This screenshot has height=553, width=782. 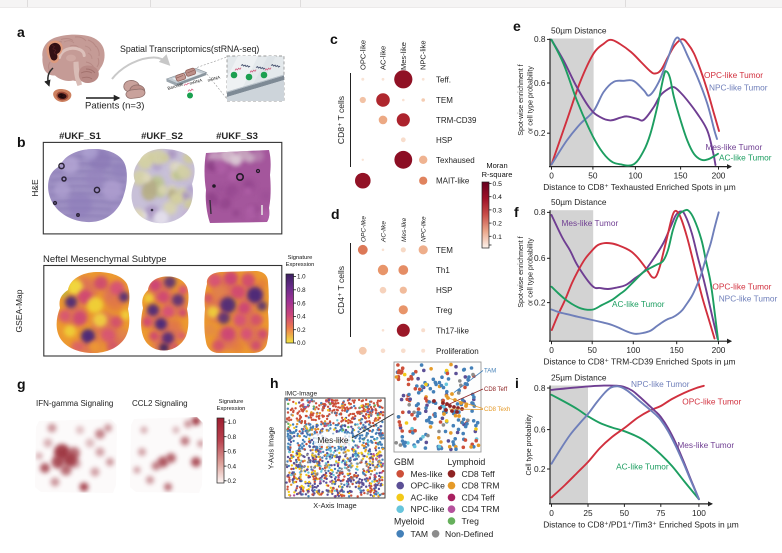 What do you see at coordinates (457, 351) in the screenshot?
I see `svg-text: Proliferation` at bounding box center [457, 351].